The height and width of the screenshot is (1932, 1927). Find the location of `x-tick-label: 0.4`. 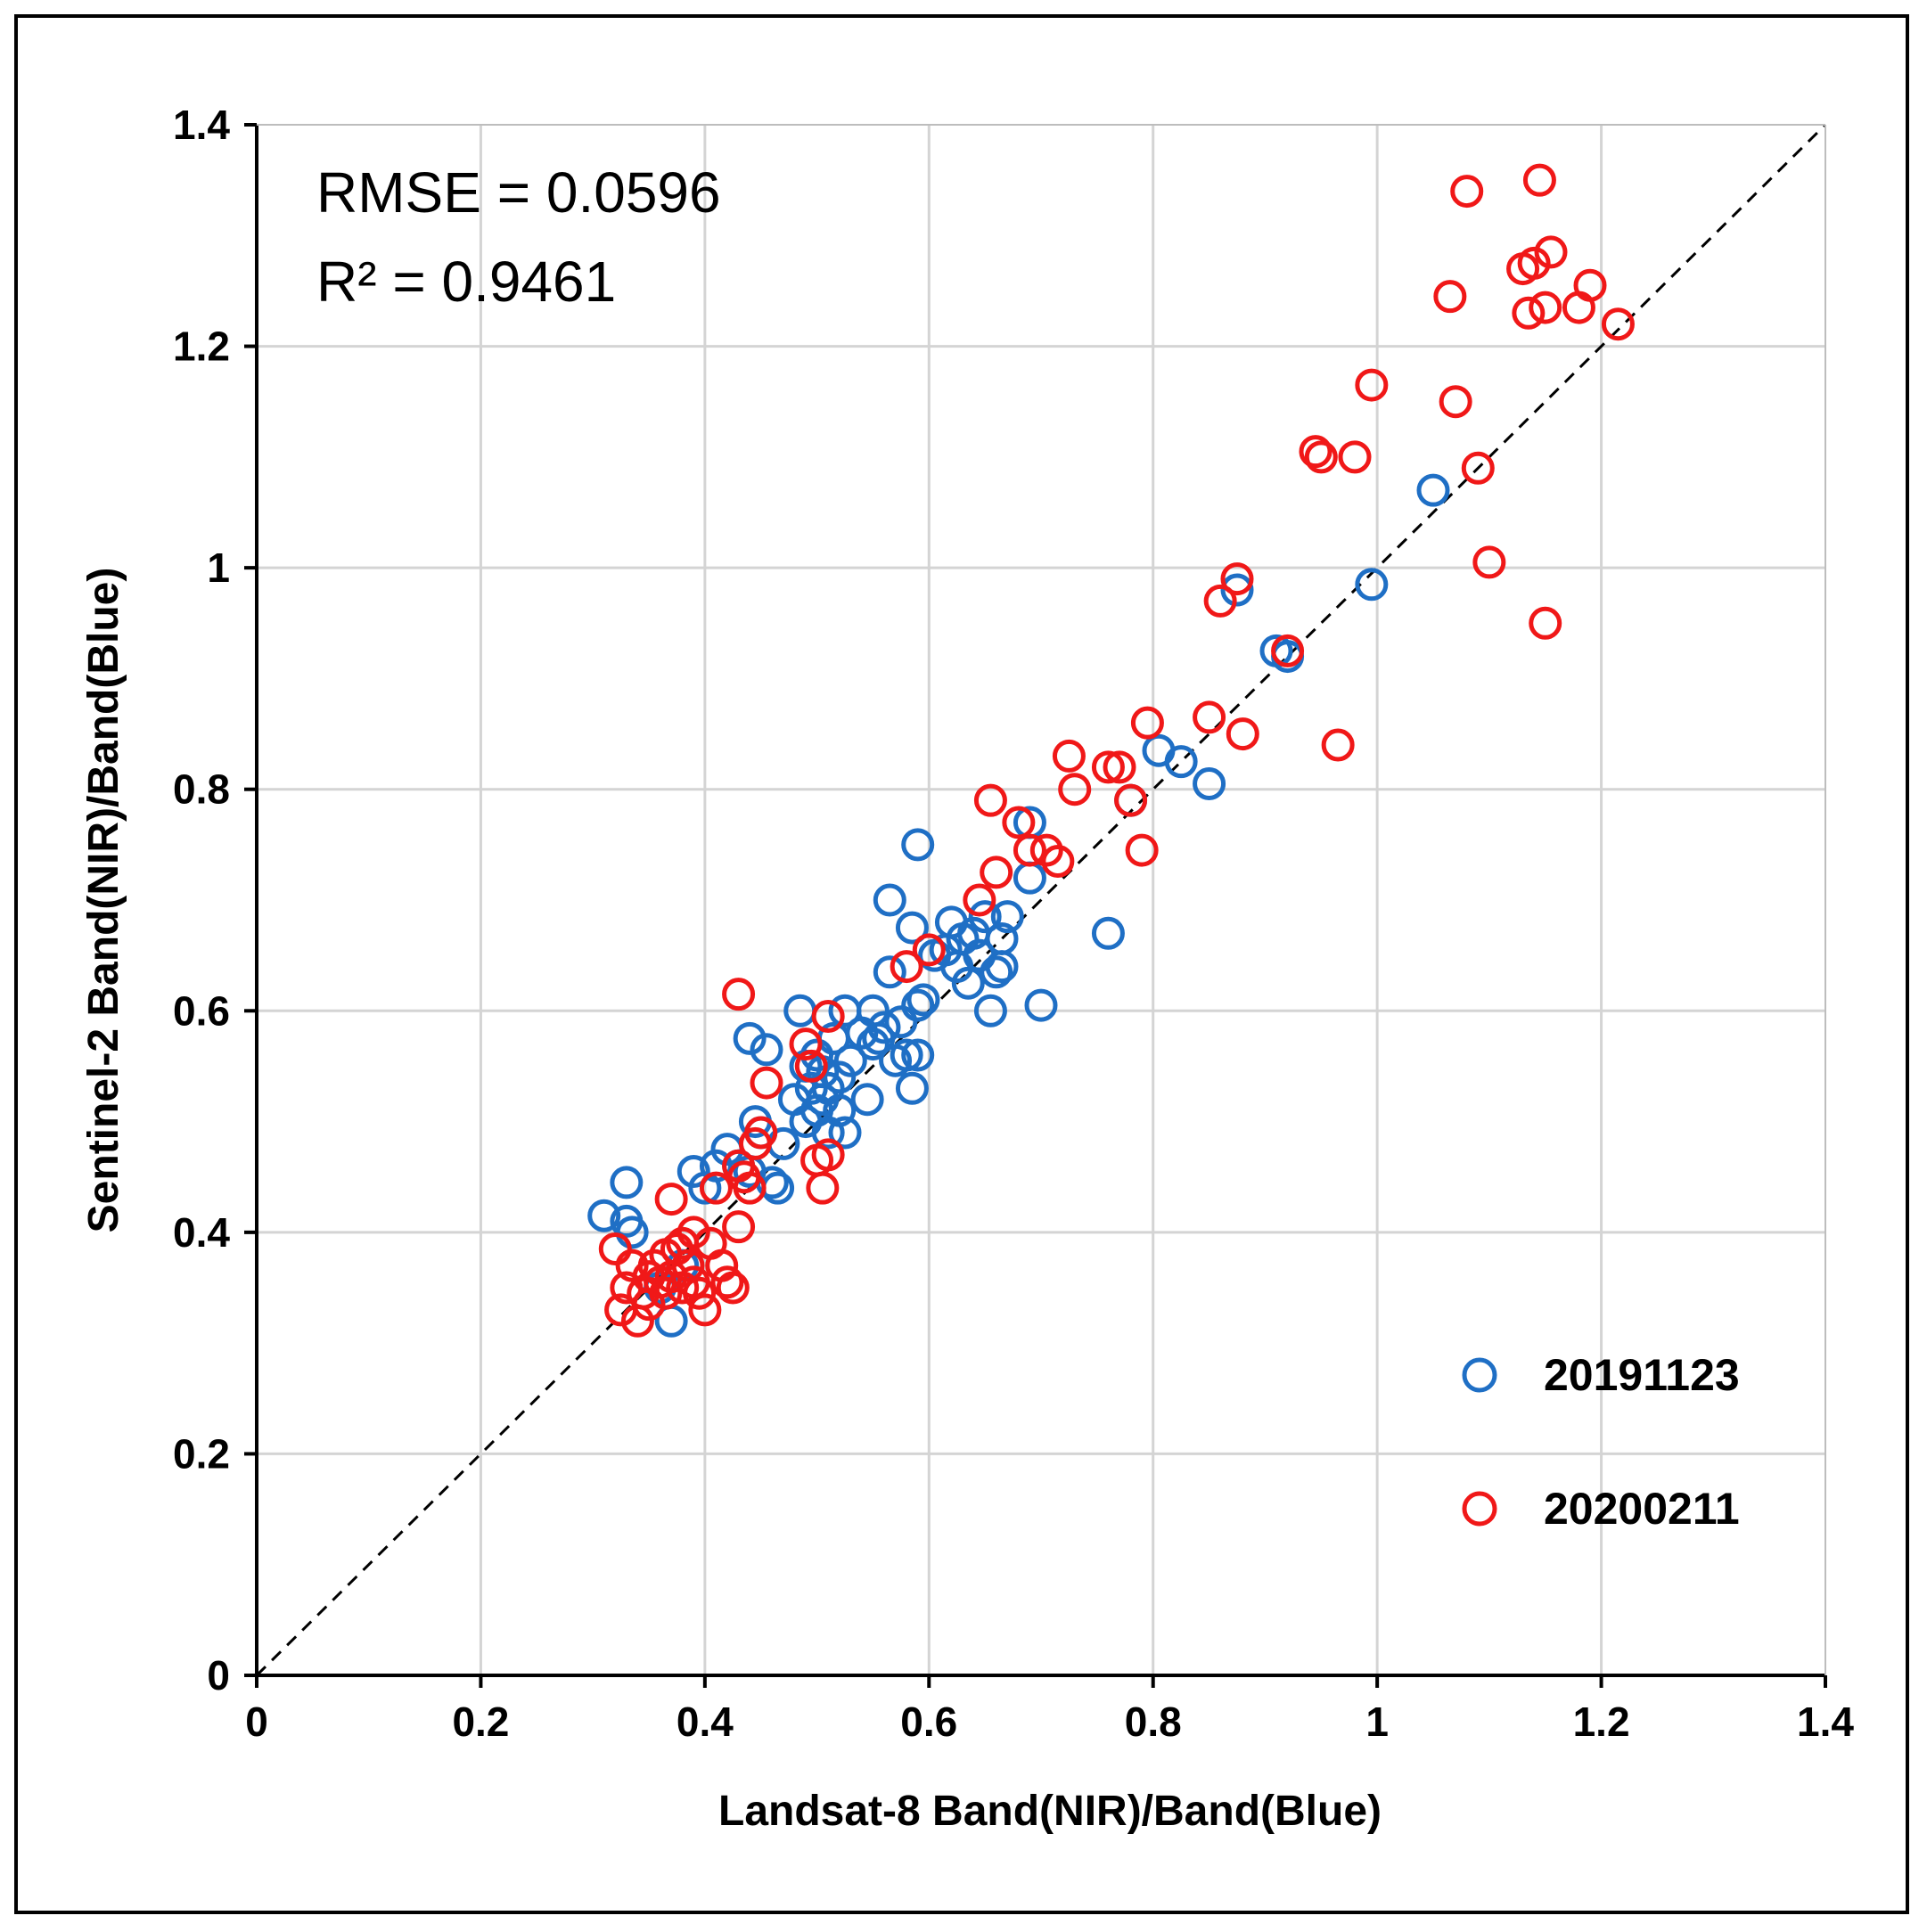

x-tick-label: 0.4 is located at coordinates (705, 1722).